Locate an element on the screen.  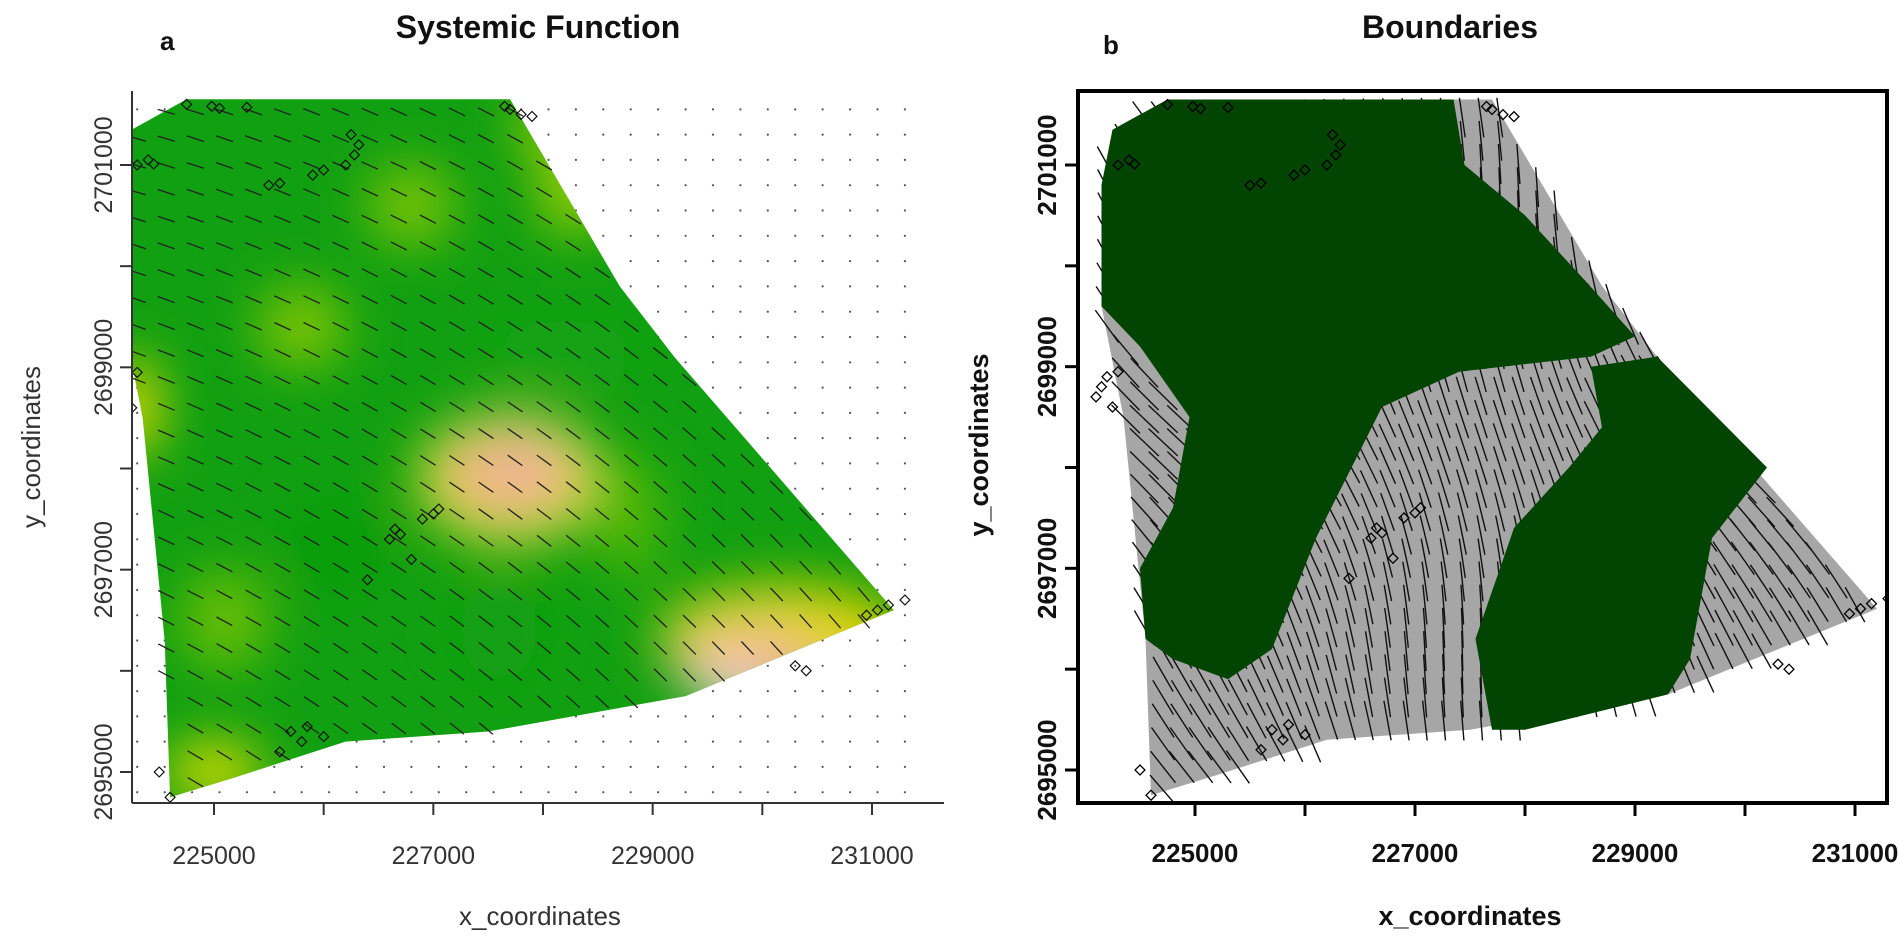
panel-b-x-tick-label: 225000 is located at coordinates (1195, 853).